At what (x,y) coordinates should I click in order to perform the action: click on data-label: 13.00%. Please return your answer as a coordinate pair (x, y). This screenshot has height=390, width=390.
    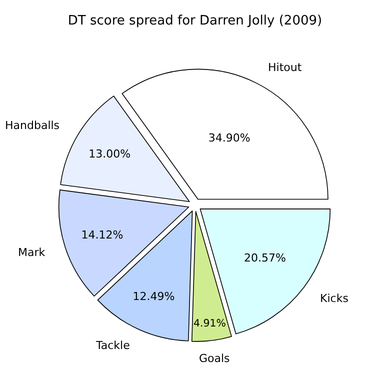
    Looking at the image, I should click on (109, 153).